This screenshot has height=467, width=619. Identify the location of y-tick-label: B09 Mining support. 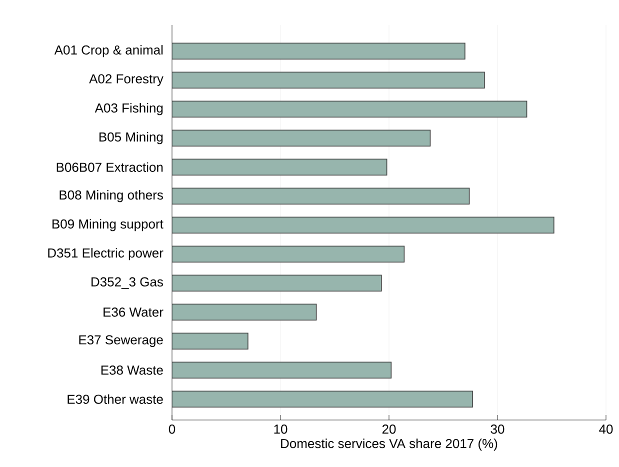
(108, 225).